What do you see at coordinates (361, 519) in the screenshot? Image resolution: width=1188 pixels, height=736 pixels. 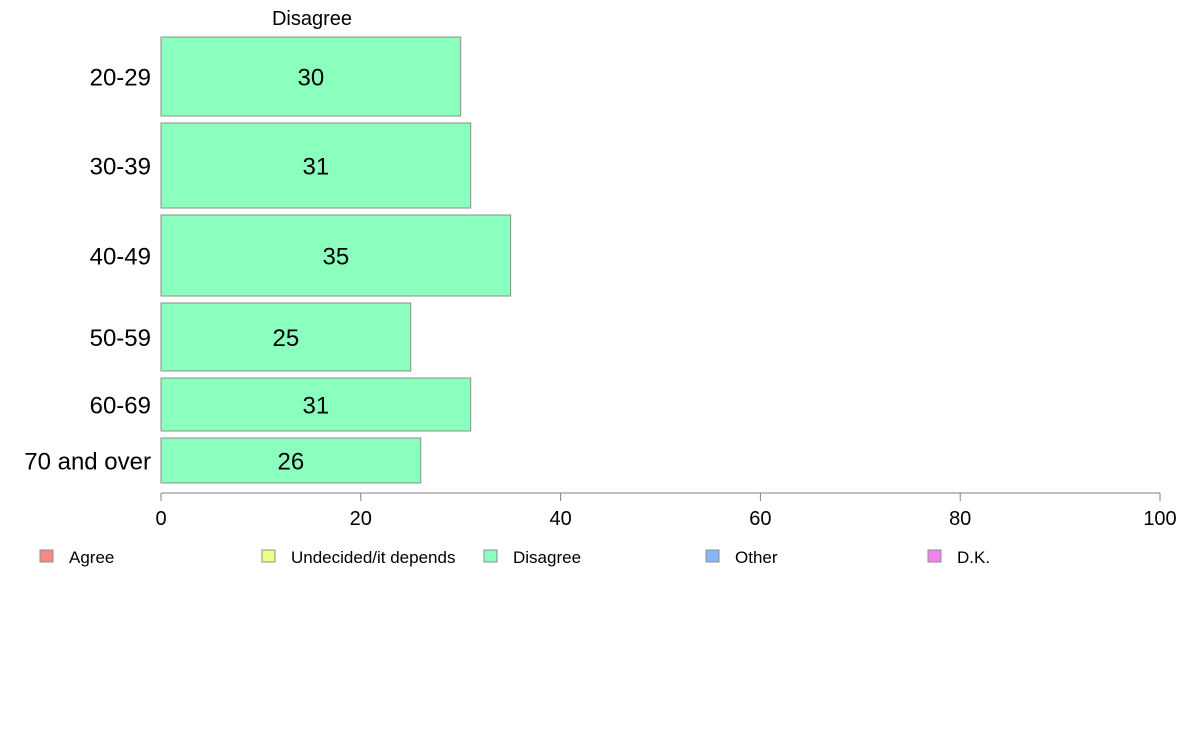 I see `x-tick-label-20: 20` at bounding box center [361, 519].